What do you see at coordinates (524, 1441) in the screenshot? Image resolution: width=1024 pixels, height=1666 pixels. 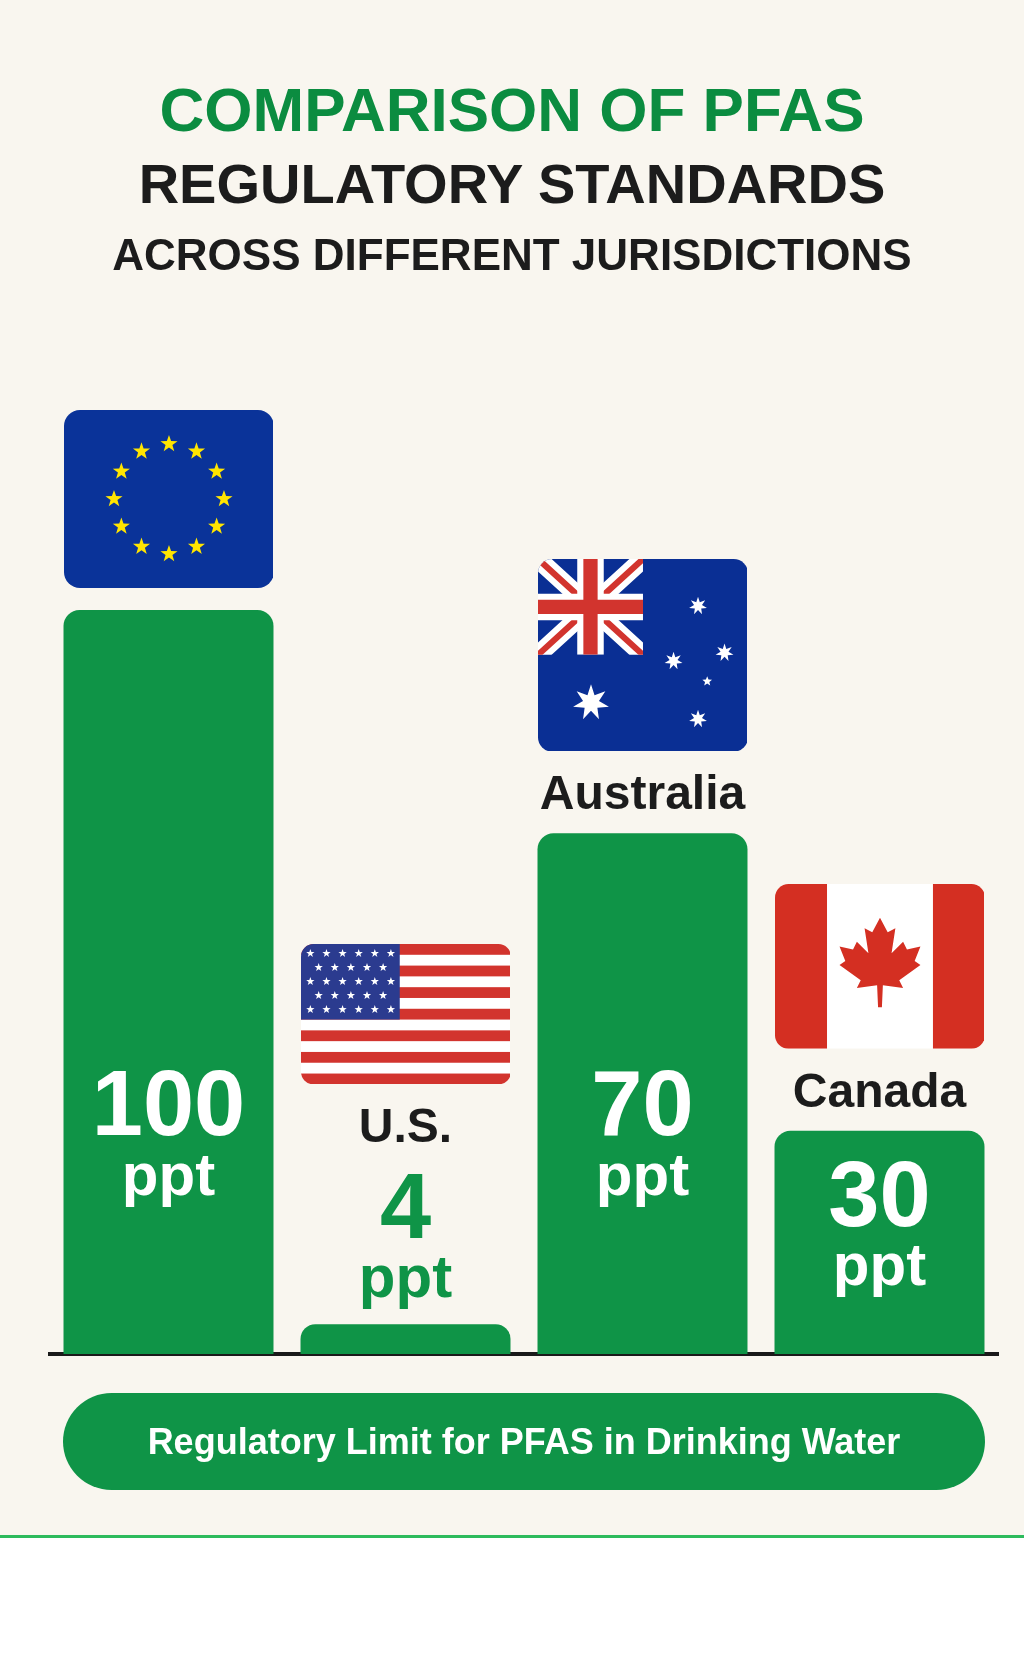 I see `x-axis-title: Regulatory Limit for PFAS in Drinking Water` at bounding box center [524, 1441].